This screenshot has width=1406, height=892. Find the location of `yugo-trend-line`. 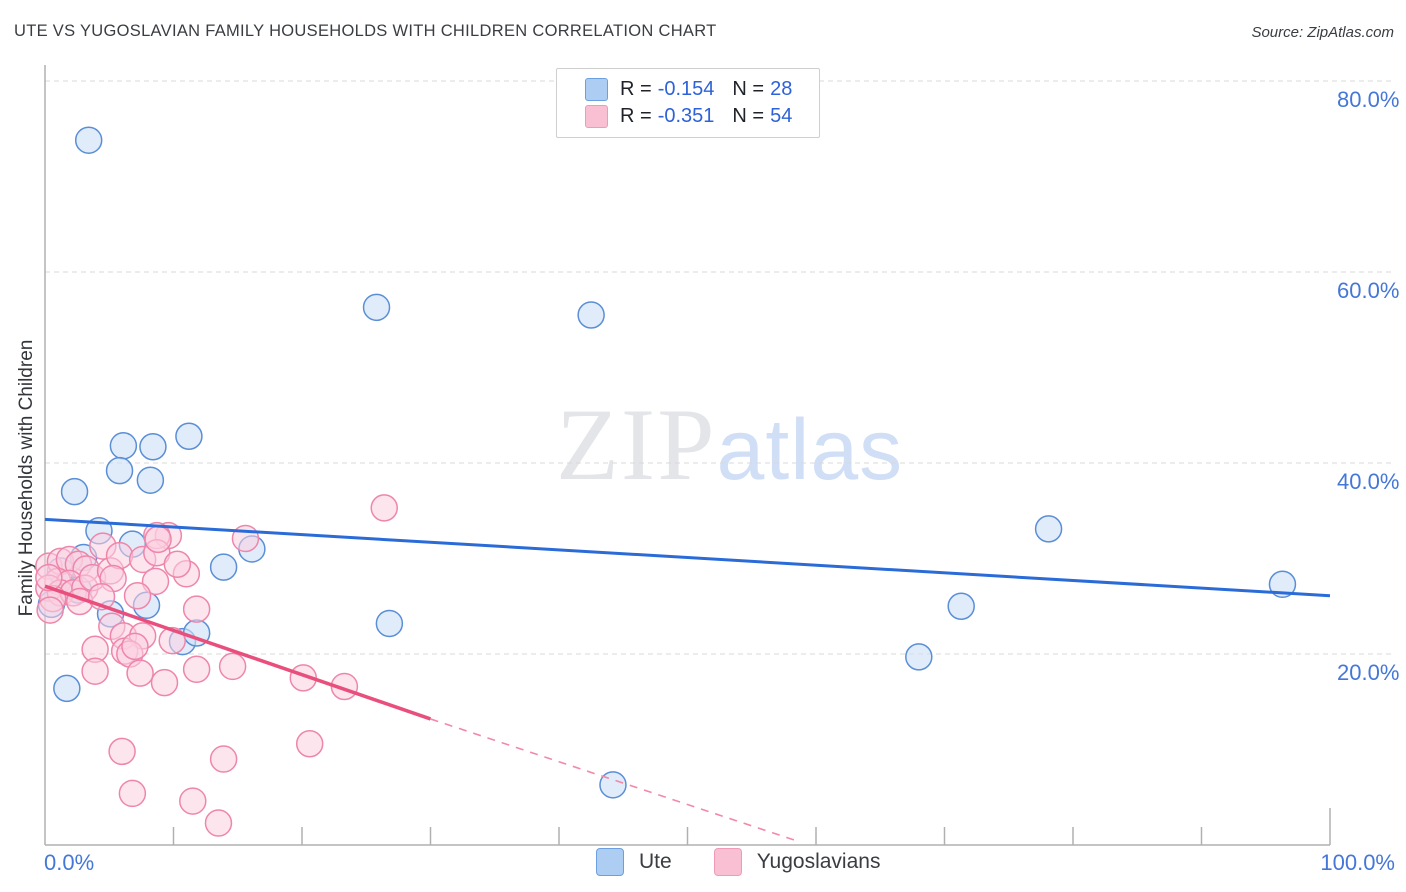

yugo-trend-line is located at coordinates (238, 652).